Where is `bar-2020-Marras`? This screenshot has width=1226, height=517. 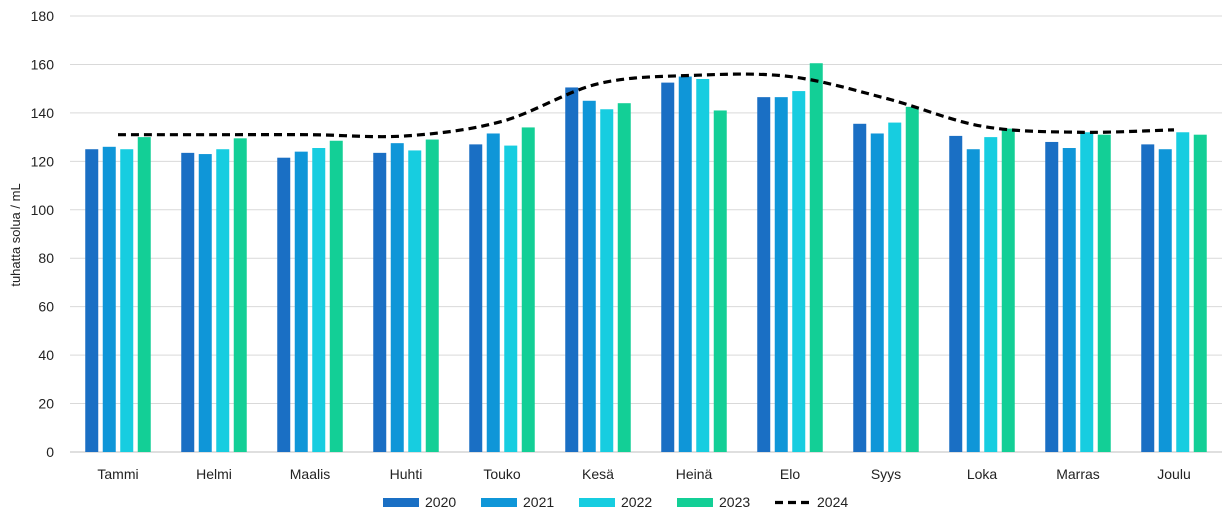
bar-2020-Marras is located at coordinates (1052, 296).